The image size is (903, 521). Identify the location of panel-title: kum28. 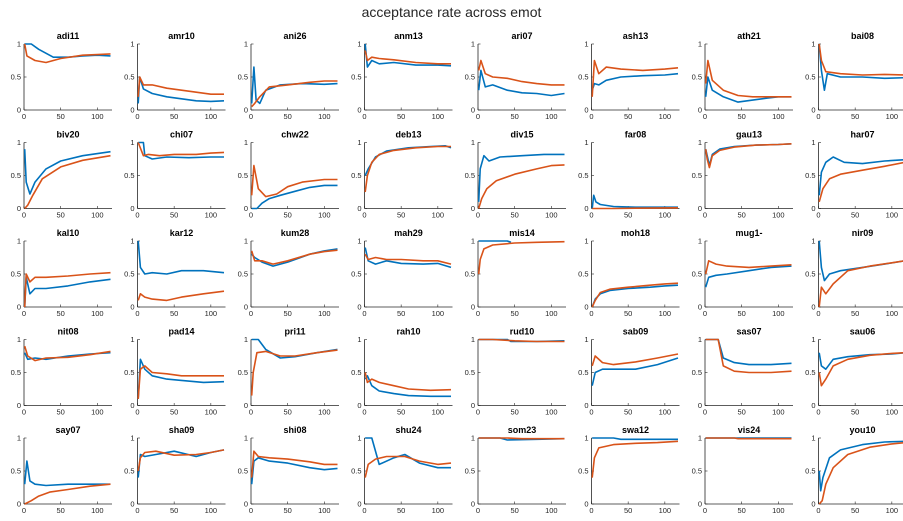
(295, 233).